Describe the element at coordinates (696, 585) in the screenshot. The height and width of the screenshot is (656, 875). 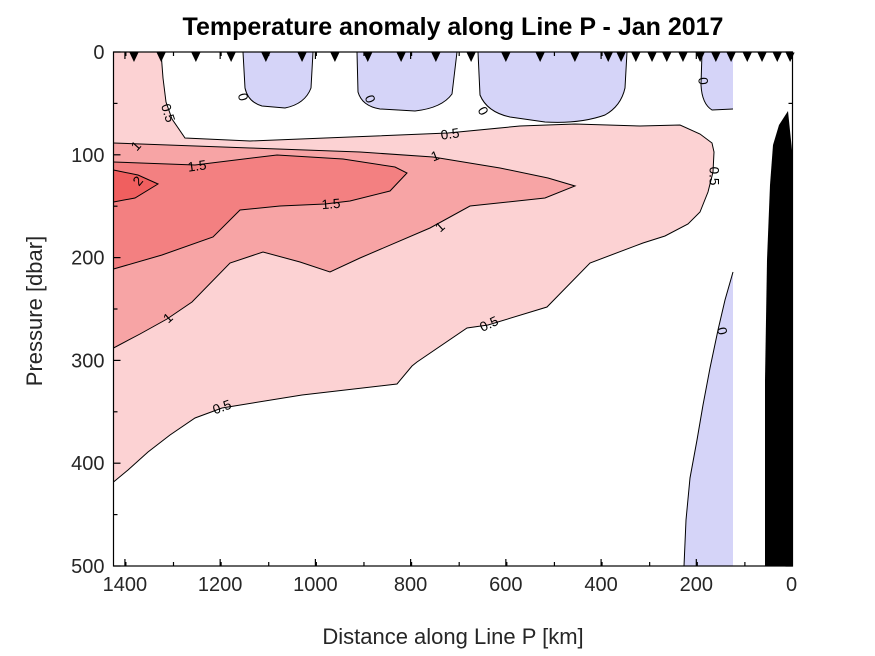
I see `x-tick-label: 200` at that location.